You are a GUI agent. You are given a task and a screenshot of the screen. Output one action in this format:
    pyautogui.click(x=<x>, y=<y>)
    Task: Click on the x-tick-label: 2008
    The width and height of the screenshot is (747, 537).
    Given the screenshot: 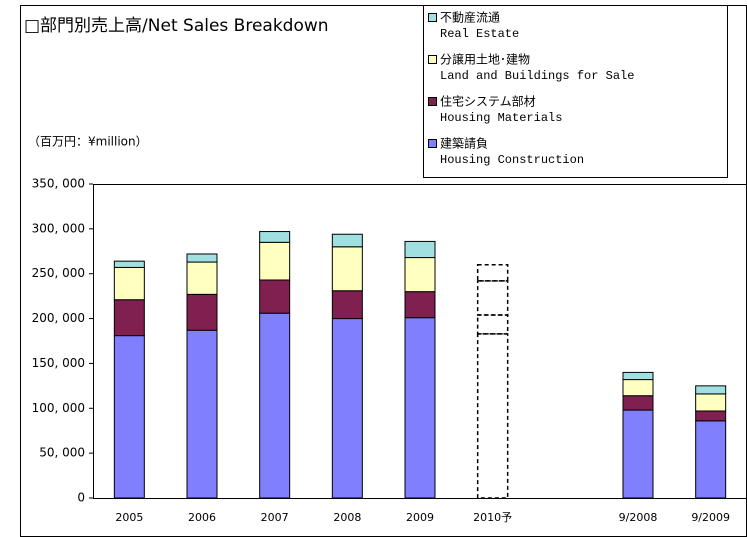 What is the action you would take?
    pyautogui.click(x=347, y=517)
    